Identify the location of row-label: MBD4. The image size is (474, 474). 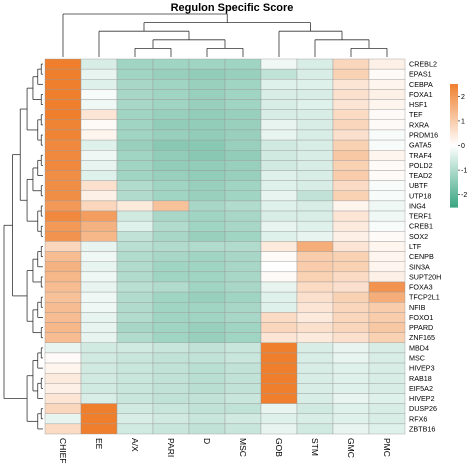
(419, 347).